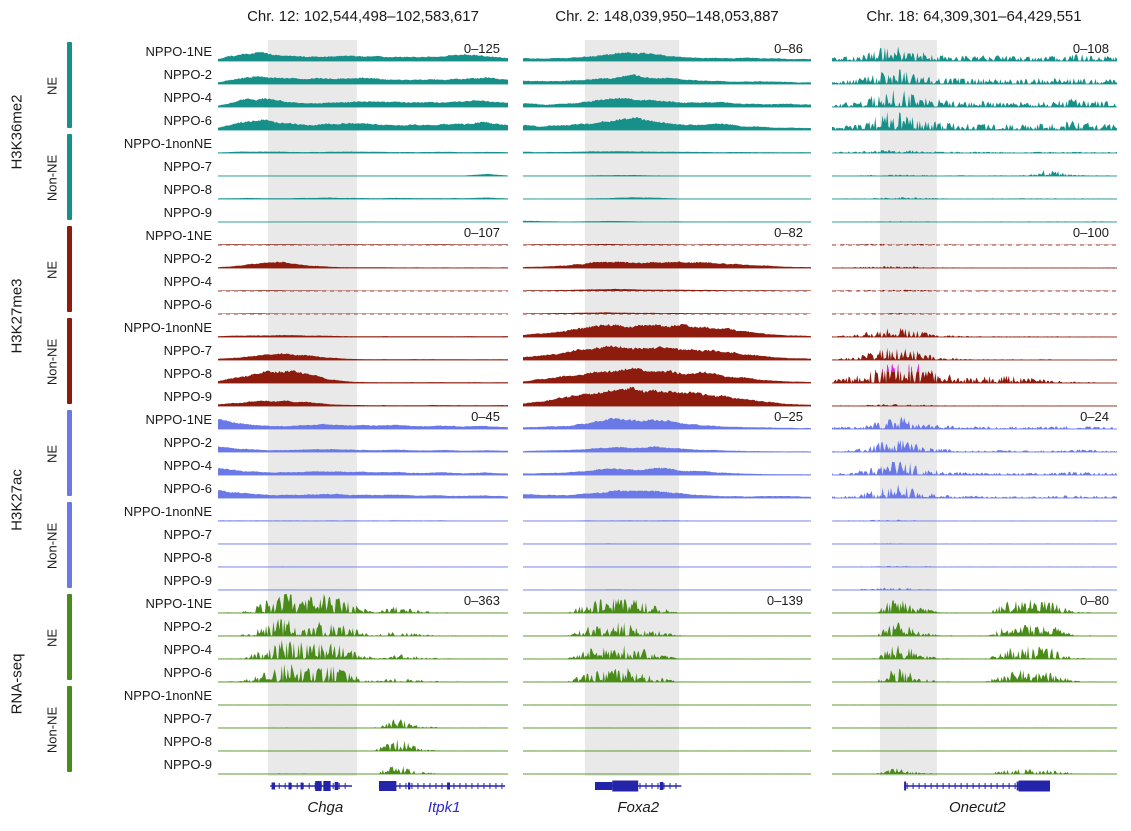 The height and width of the screenshot is (831, 1131). What do you see at coordinates (788, 48) in the screenshot?
I see `range-label: 0–86` at bounding box center [788, 48].